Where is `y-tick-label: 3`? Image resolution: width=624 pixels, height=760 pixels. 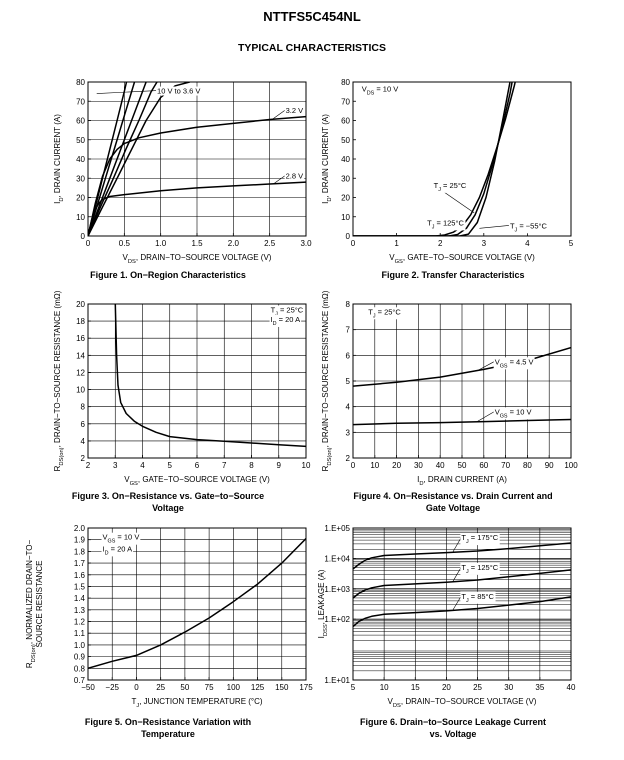 y-tick-label: 3 is located at coordinates (348, 432).